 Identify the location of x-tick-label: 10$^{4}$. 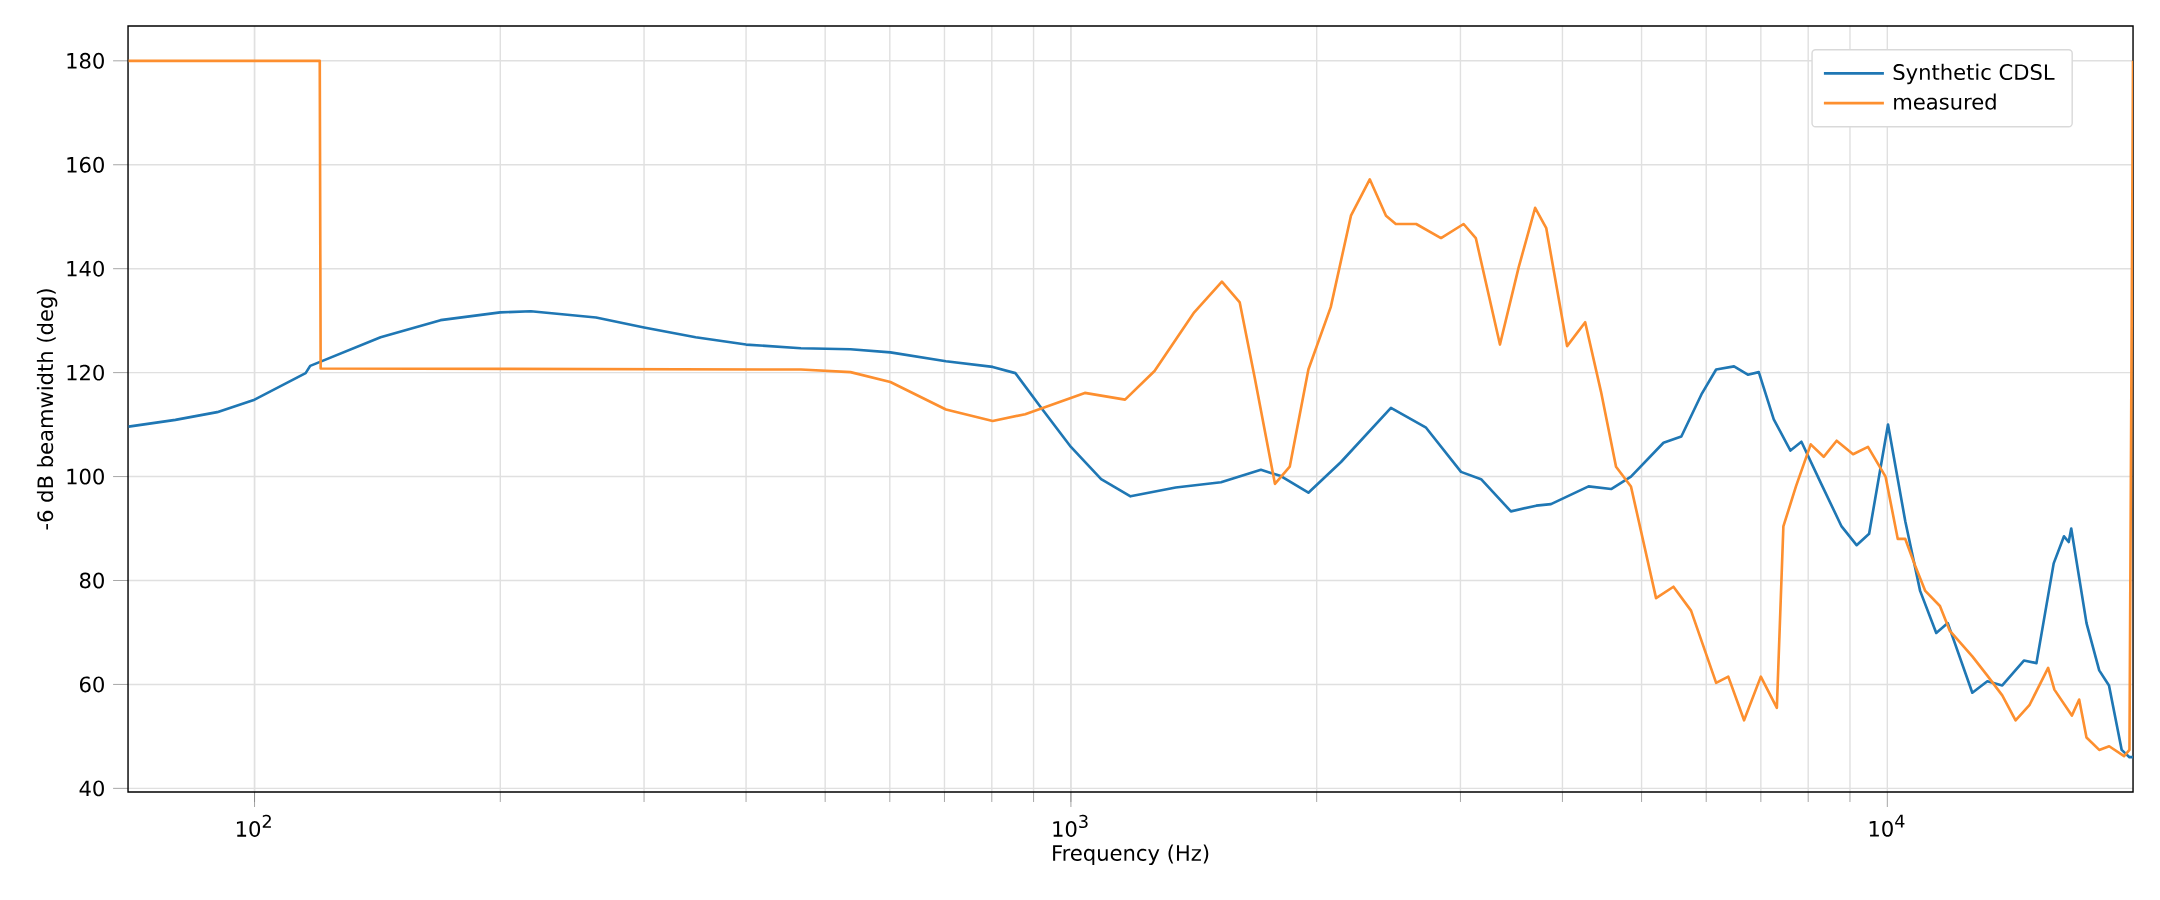
(1887, 825).